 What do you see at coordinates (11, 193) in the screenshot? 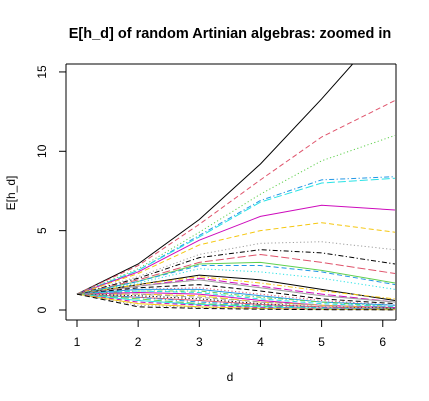
I see `y-axis-label: E[h_d]` at bounding box center [11, 193].